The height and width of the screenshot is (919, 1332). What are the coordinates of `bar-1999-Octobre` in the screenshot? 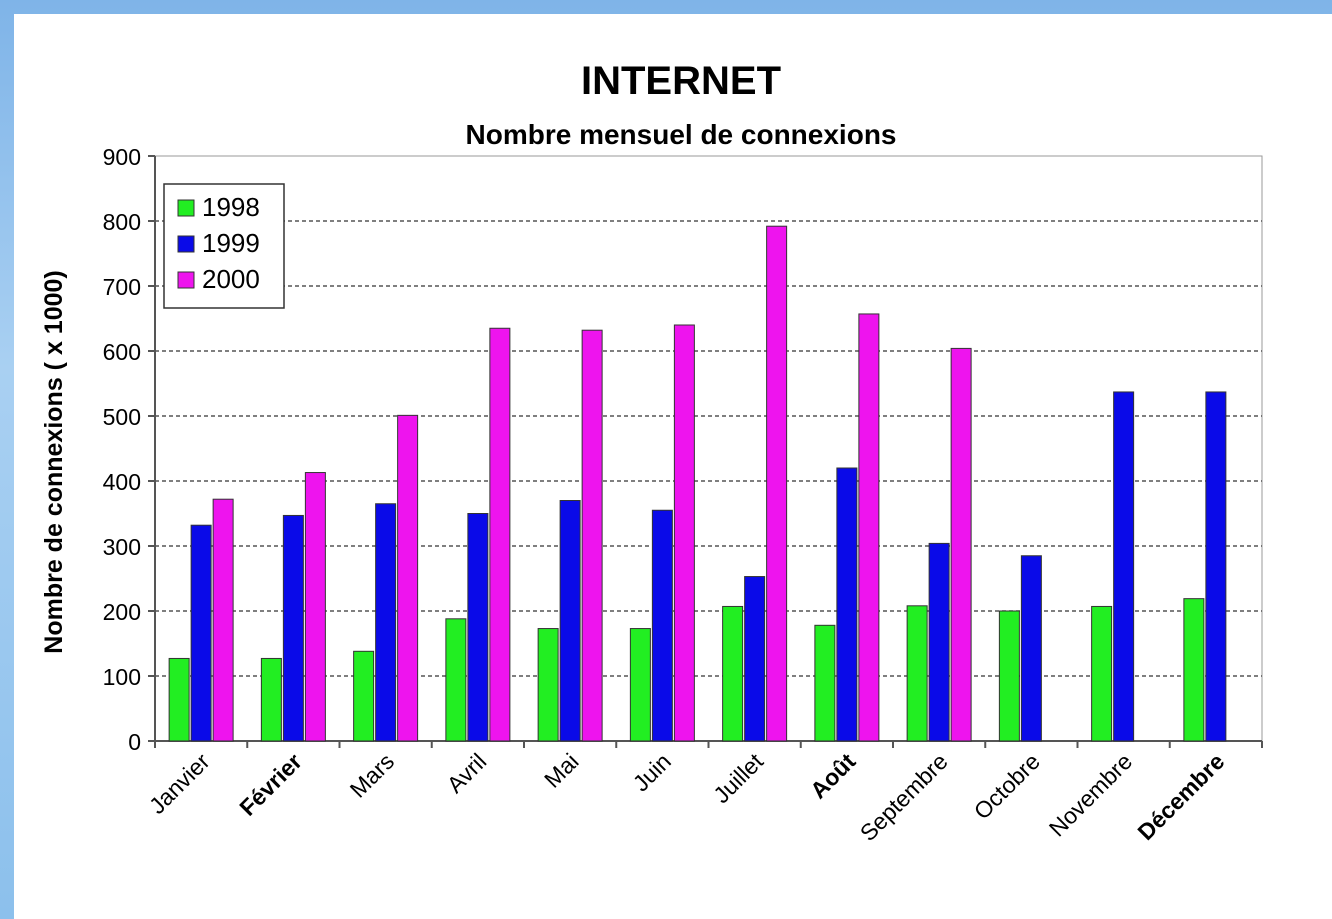 It's located at (1031, 648).